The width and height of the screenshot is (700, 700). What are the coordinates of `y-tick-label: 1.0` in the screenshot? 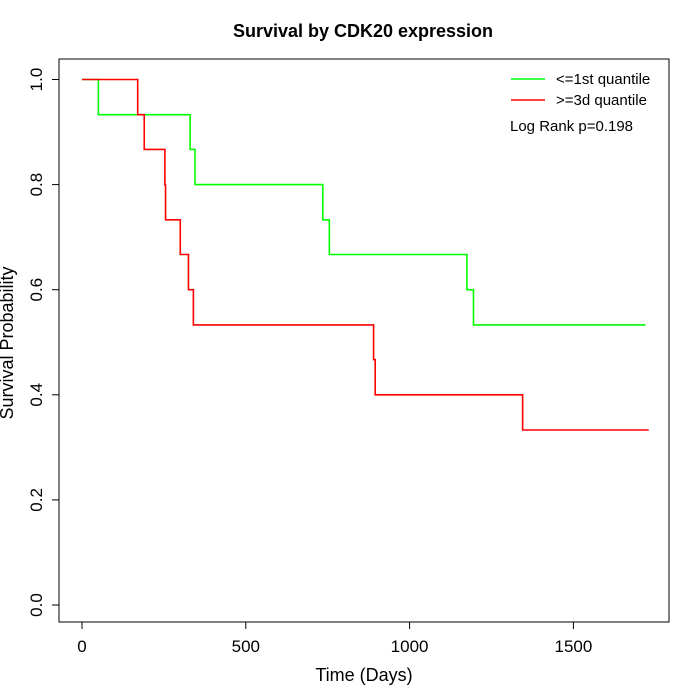 It's located at (36, 80).